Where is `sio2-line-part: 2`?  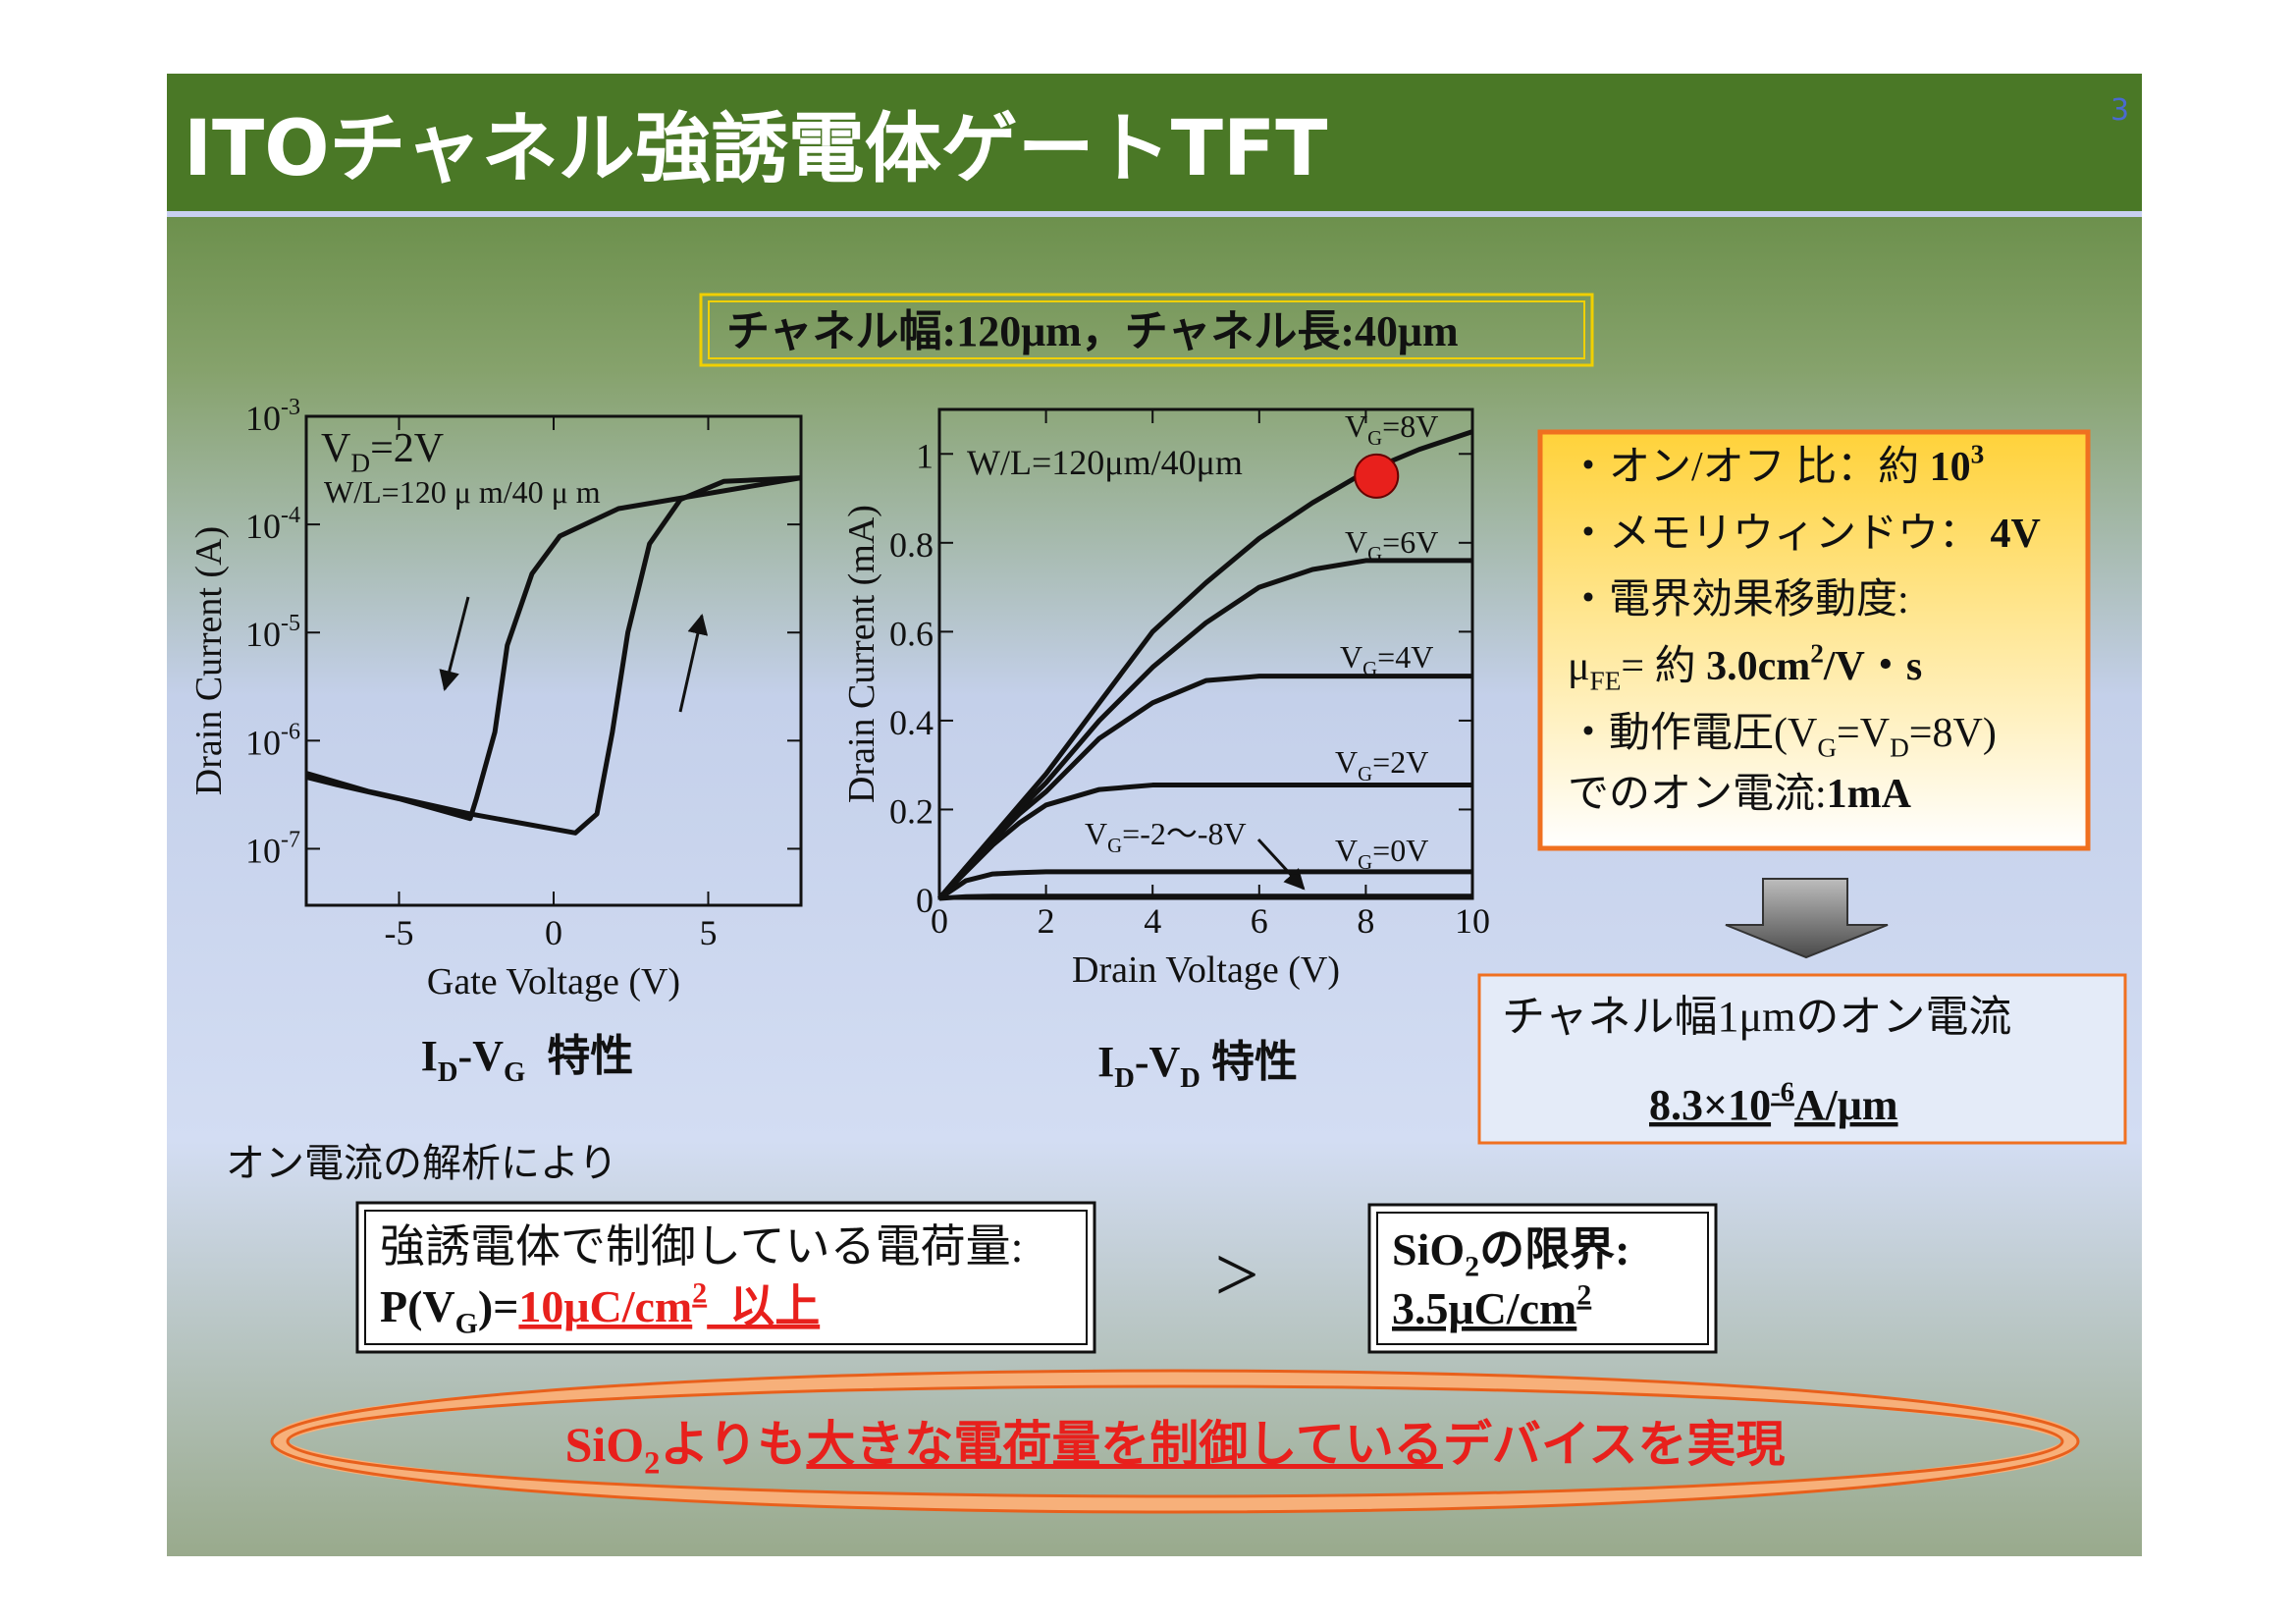 sio2-line-part: 2 is located at coordinates (1472, 1267).